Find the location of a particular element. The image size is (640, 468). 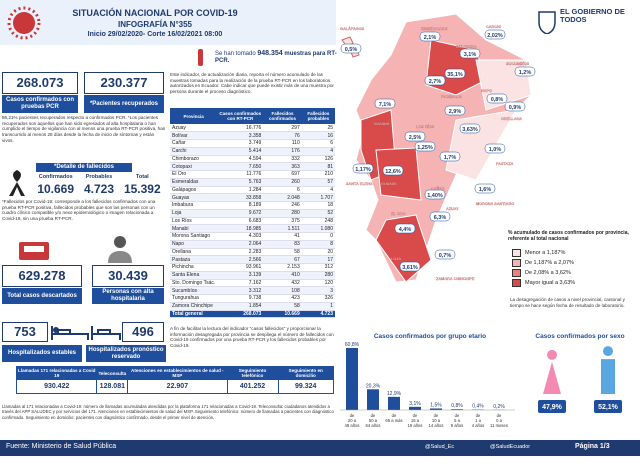

table-row: Manabí 18.985 1.511 1.080 is located at coordinates (252, 228).